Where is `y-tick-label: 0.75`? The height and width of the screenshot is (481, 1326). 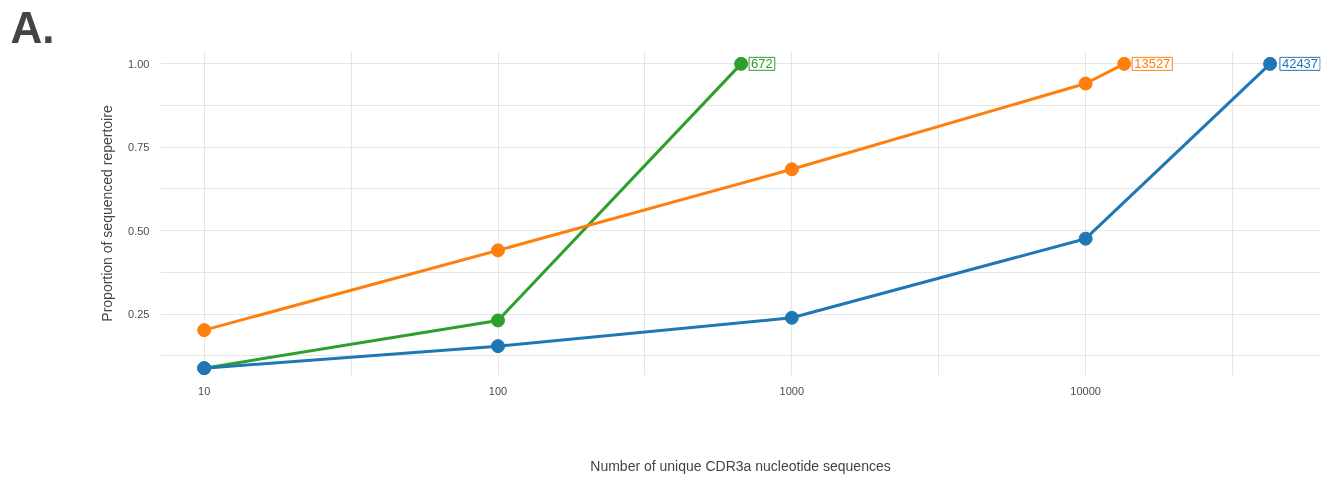
y-tick-label: 0.75 is located at coordinates (139, 147).